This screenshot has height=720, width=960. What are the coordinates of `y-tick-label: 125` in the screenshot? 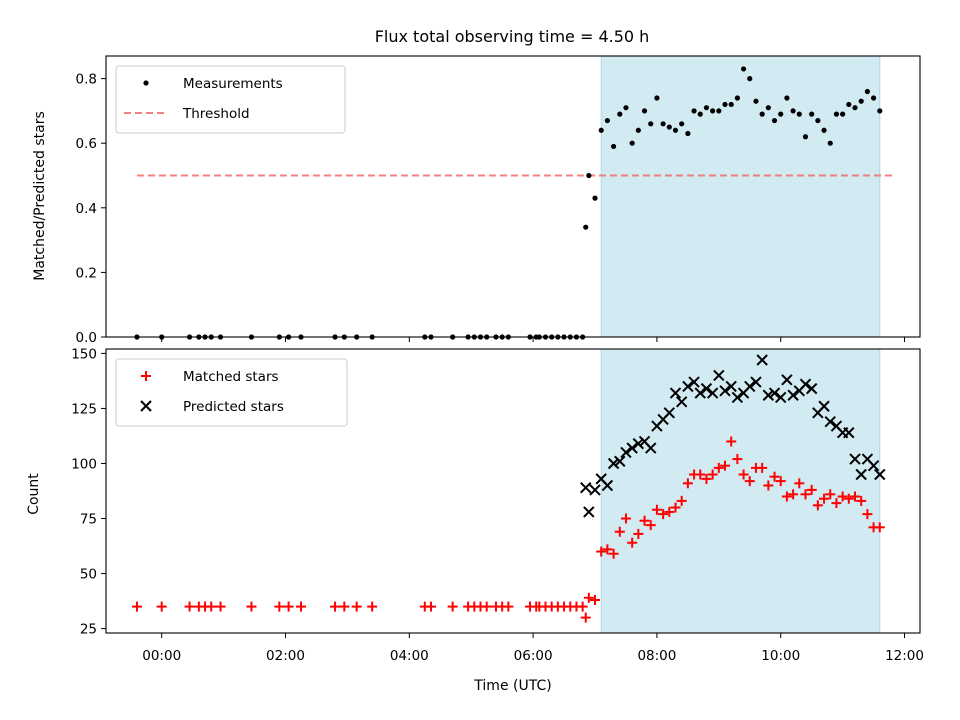 It's located at (84, 409).